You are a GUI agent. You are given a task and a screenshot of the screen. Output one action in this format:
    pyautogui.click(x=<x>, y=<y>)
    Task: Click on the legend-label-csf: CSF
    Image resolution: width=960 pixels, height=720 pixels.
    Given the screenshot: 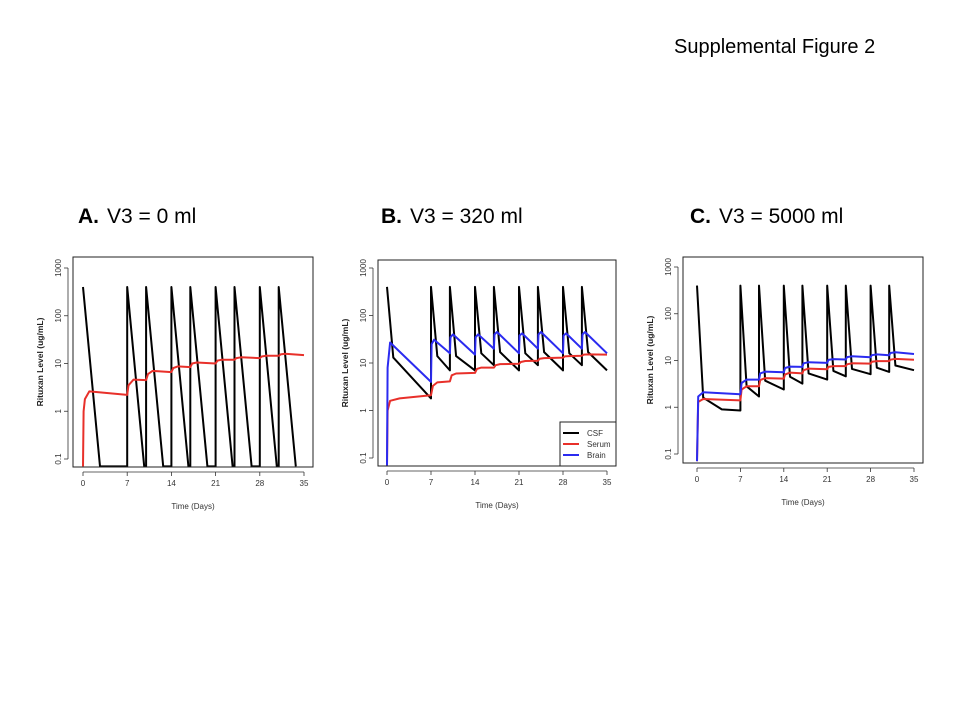 What is the action you would take?
    pyautogui.click(x=595, y=433)
    